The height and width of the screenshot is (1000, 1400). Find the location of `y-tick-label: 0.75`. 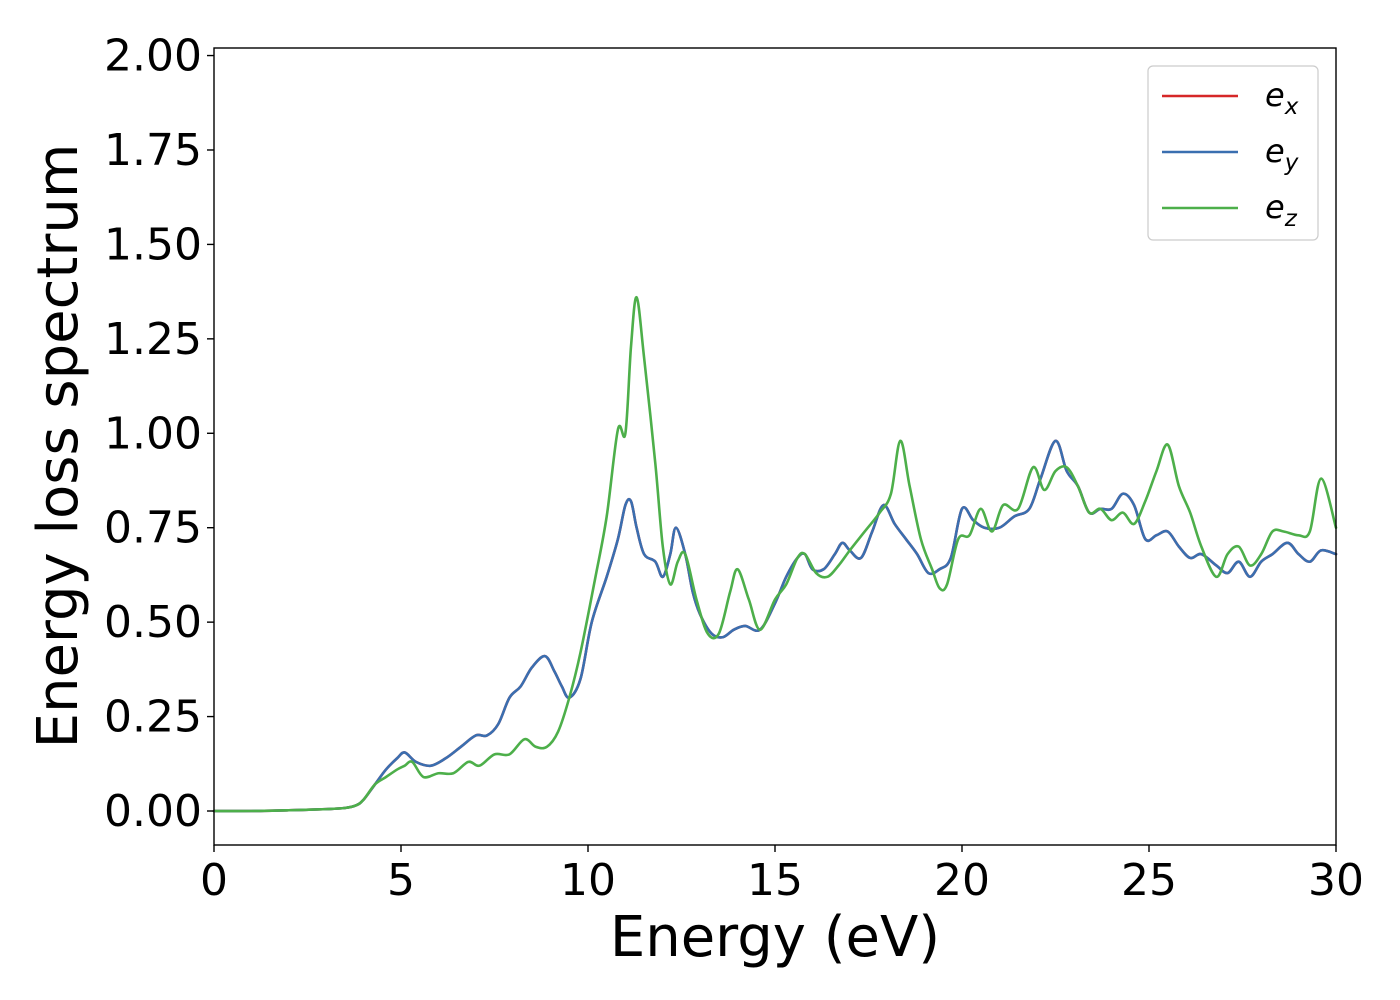

y-tick-label: 0.75 is located at coordinates (153, 528).